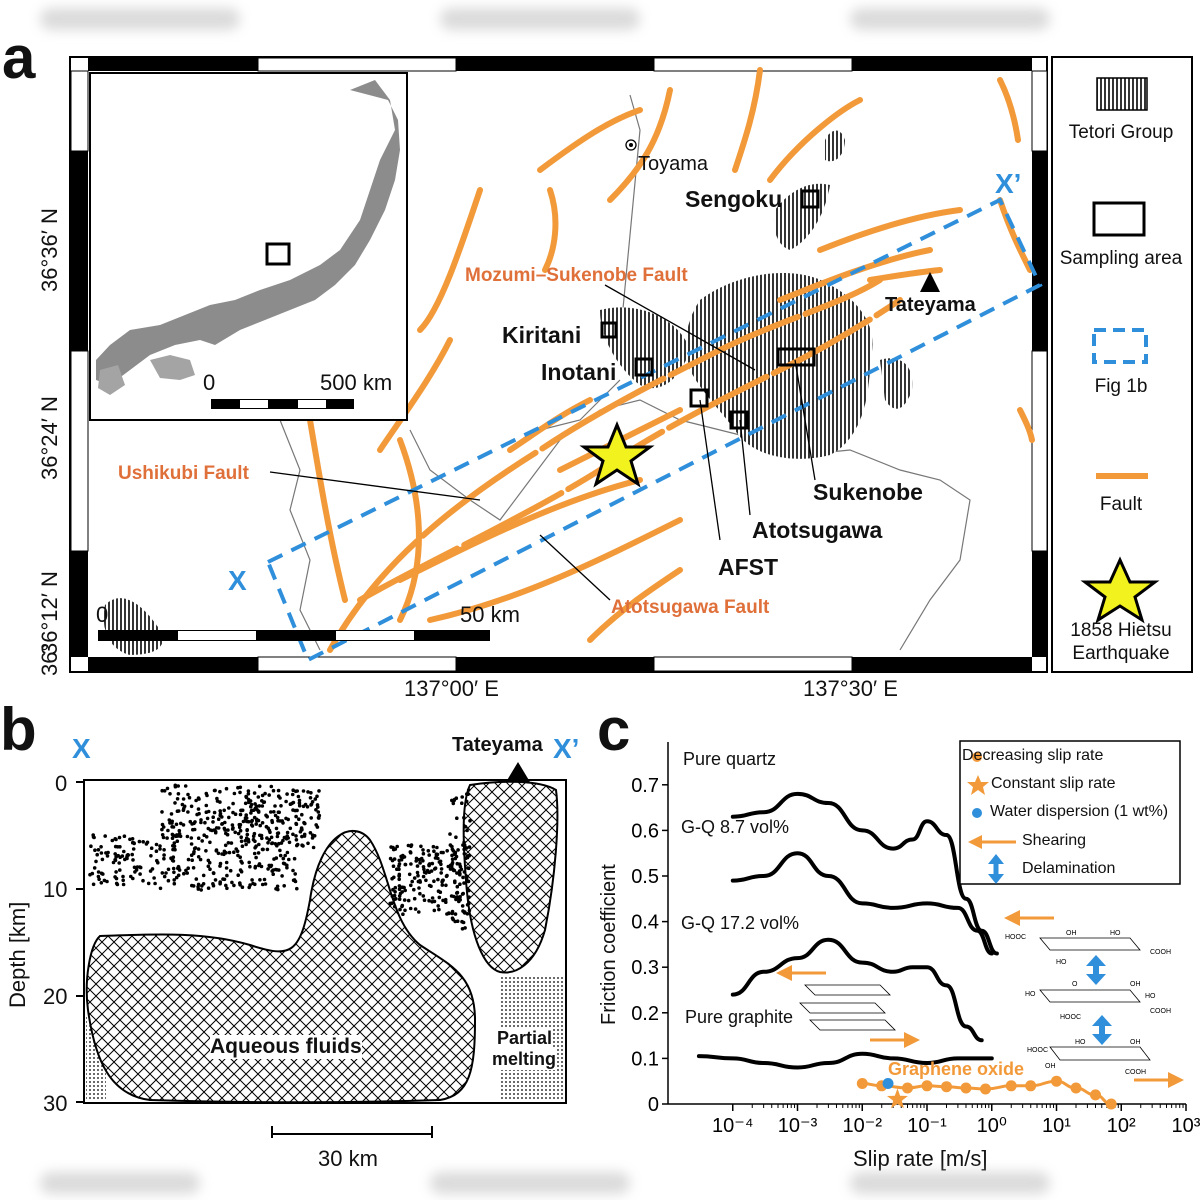 Image resolution: width=1200 pixels, height=1200 pixels. Describe the element at coordinates (897, 1098) in the screenshot. I see `constant-slip-rate-point` at that location.